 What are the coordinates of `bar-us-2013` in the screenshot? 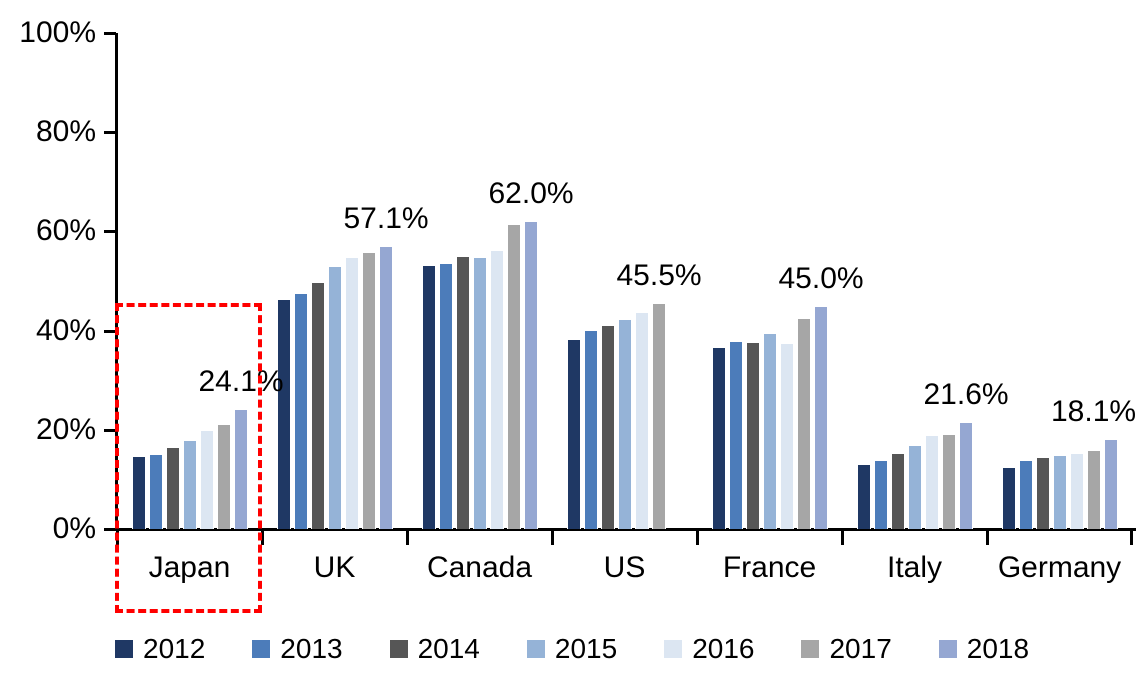 It's located at (591, 429).